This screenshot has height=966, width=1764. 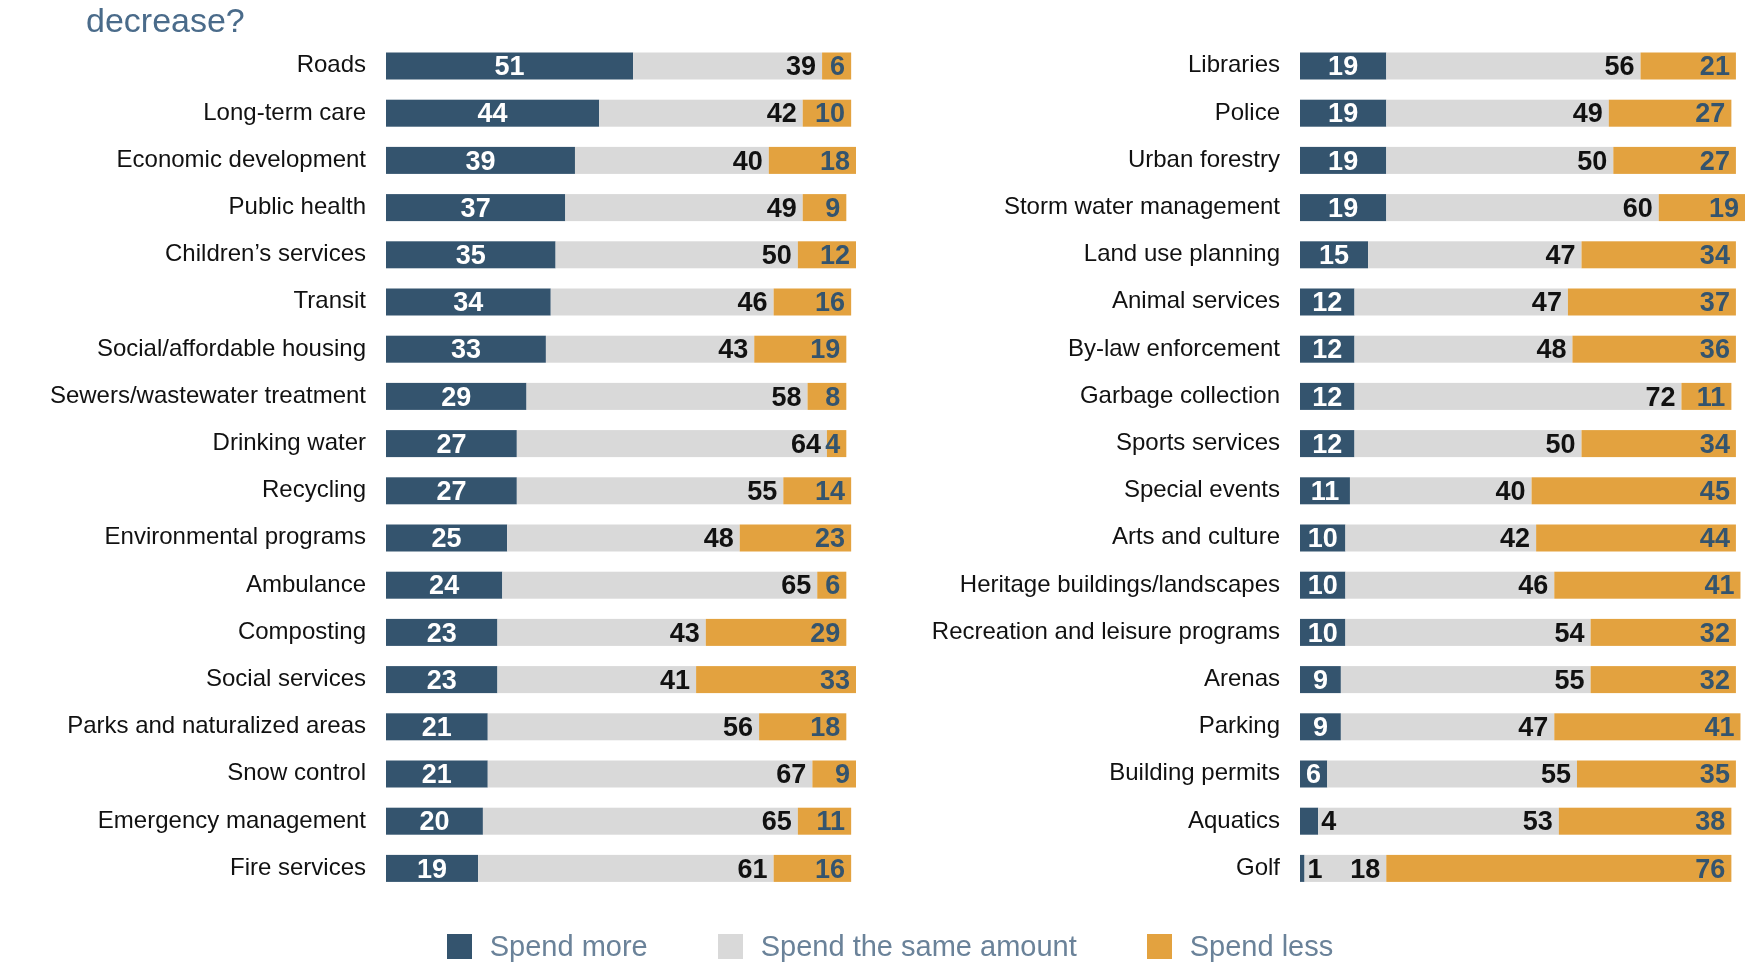 I want to click on data-label: 67, so click(x=791, y=774).